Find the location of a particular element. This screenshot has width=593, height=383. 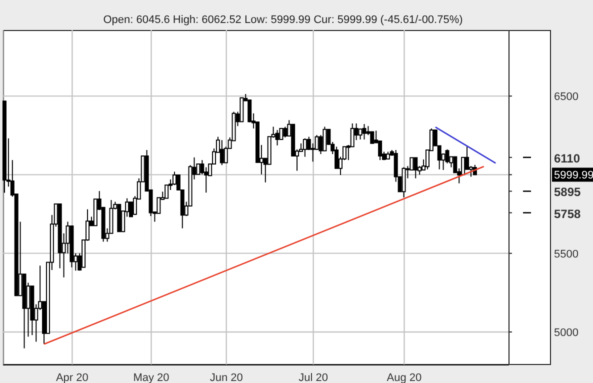

x-tick-label: Apr 20 is located at coordinates (72, 377).